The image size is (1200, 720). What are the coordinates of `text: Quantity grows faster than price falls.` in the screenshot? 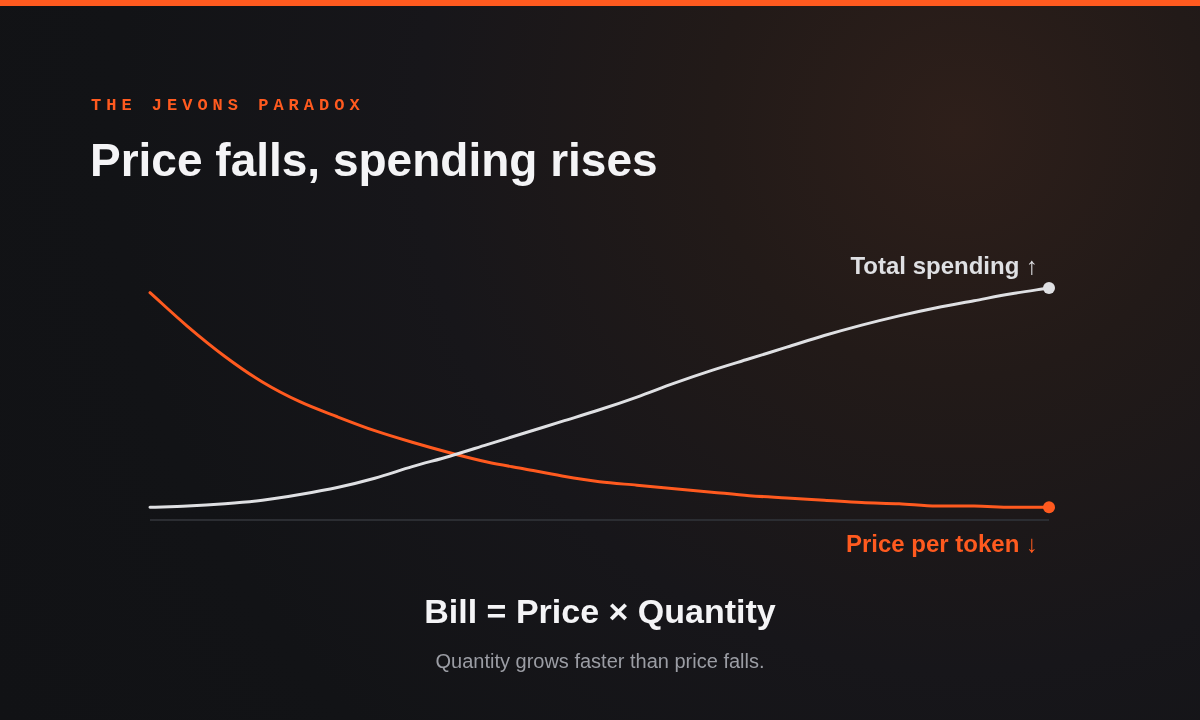 It's located at (600, 661).